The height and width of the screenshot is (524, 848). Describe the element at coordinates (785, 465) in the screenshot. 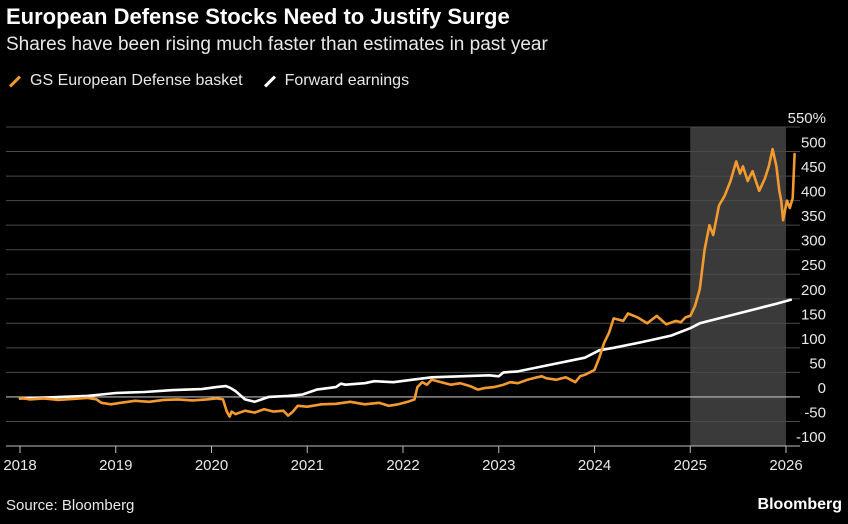

I see `x-tick-label: 2026` at that location.